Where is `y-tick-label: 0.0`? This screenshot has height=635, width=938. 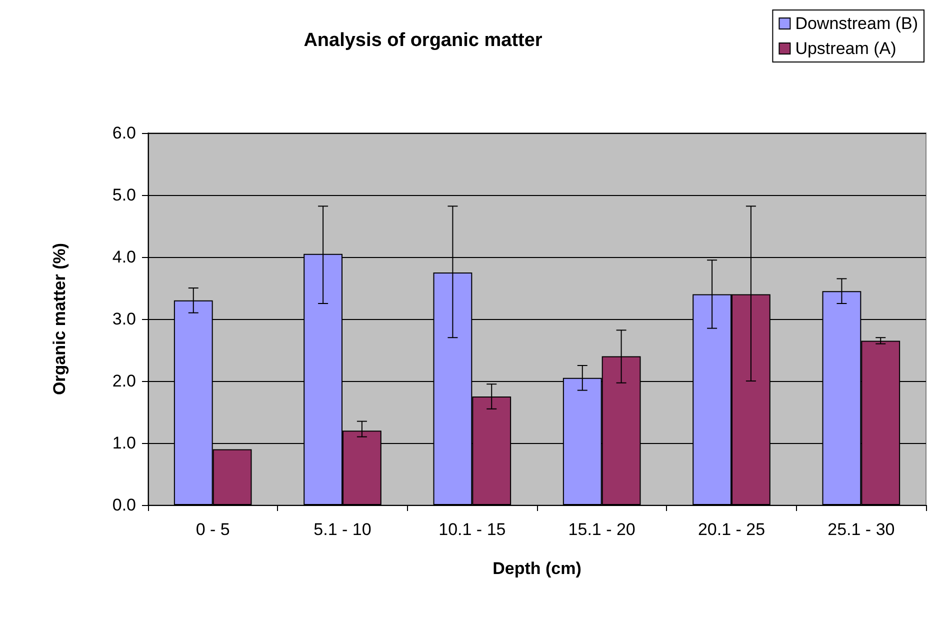
y-tick-label: 0.0 is located at coordinates (124, 505).